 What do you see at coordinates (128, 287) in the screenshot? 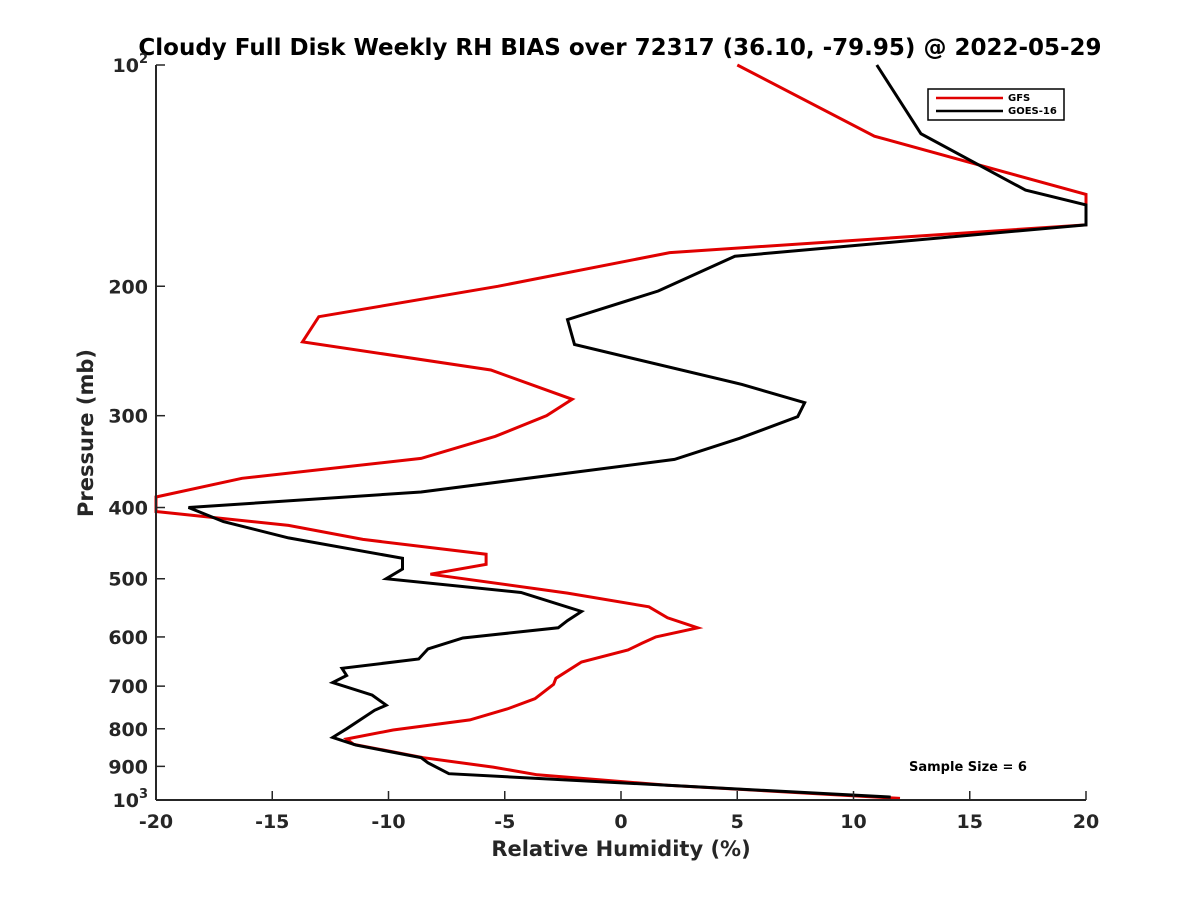
I see `y-tick-label: 200` at bounding box center [128, 287].